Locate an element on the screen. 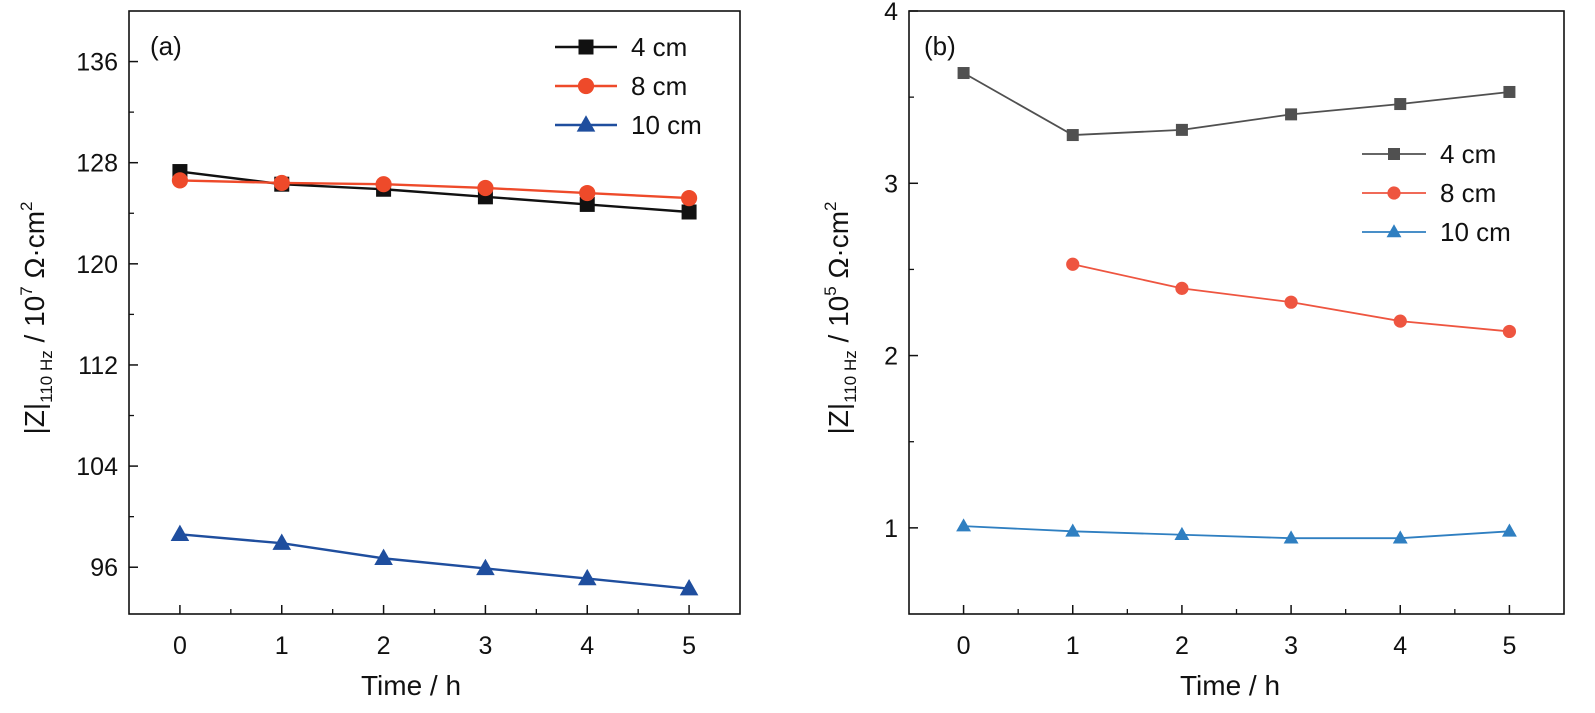 Image resolution: width=1595 pixels, height=713 pixels. series-b-8-cm is located at coordinates (1291, 298).